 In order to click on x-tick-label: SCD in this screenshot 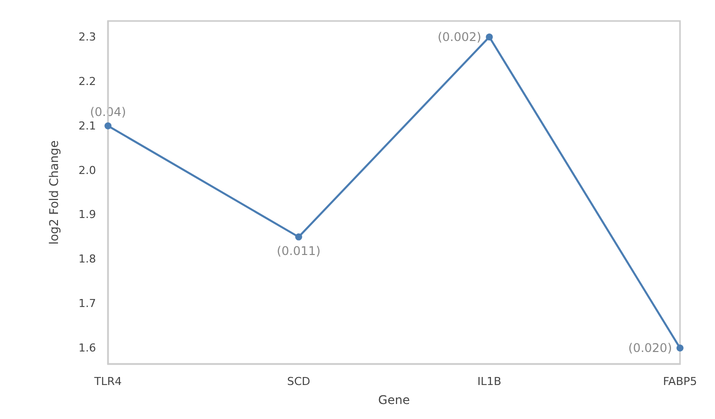, I will do `click(298, 381)`.